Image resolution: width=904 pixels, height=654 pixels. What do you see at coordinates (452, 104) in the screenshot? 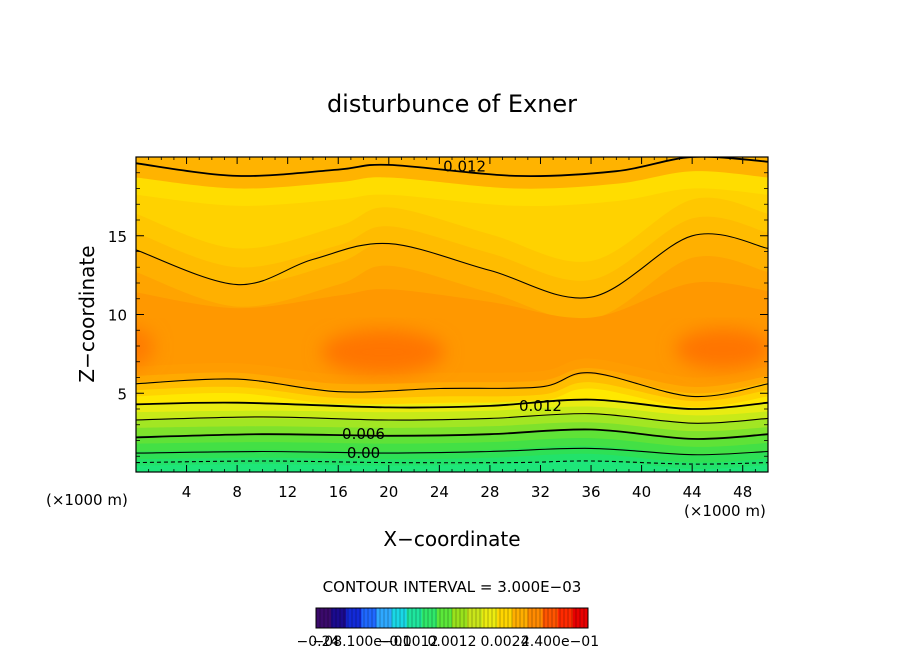
I see `chart-title: disturbunce of Exner` at bounding box center [452, 104].